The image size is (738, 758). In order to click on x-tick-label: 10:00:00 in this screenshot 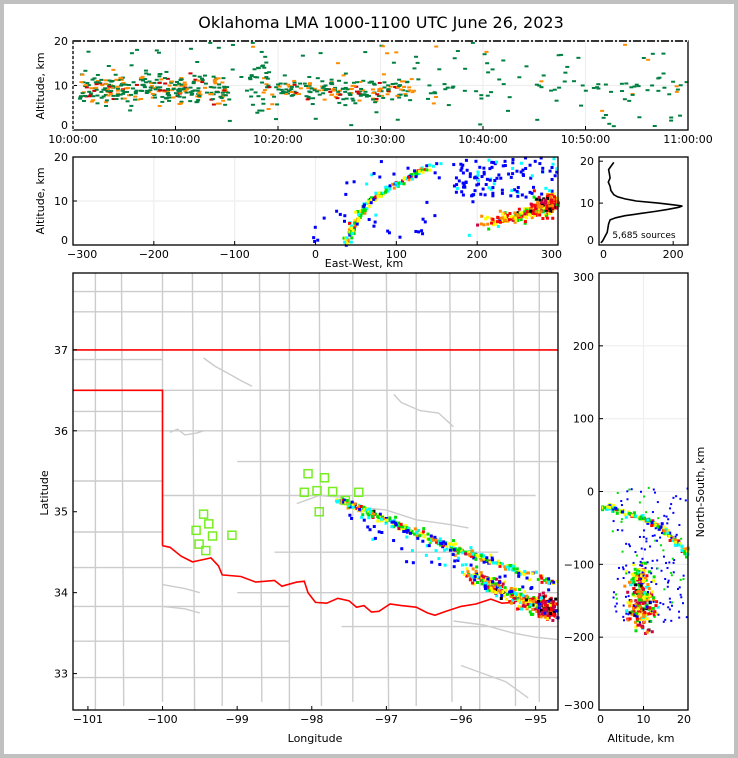, I will do `click(72, 139)`.